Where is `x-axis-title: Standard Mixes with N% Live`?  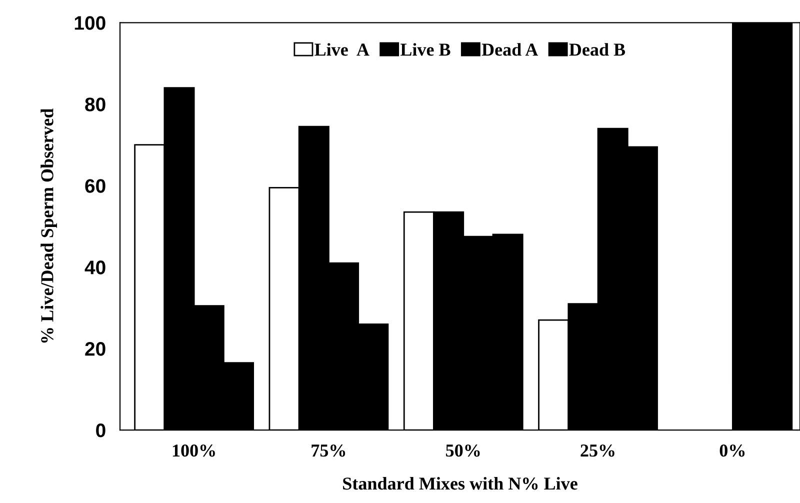 x-axis-title: Standard Mixes with N% Live is located at coordinates (460, 483).